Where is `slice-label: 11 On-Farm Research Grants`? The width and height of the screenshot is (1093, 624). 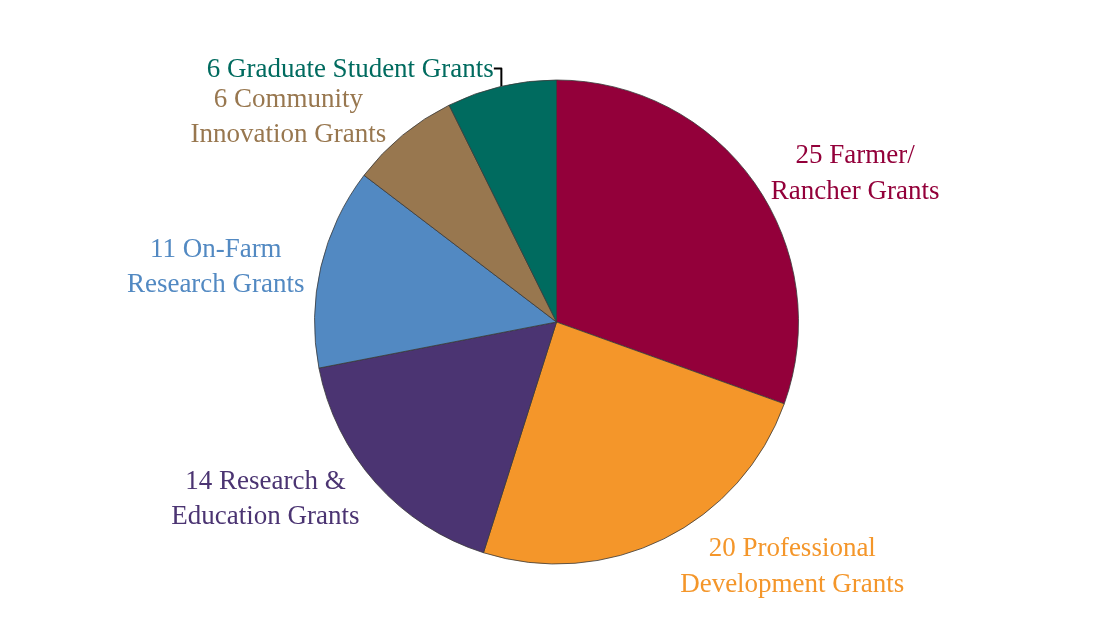 slice-label: 11 On-Farm Research Grants is located at coordinates (215, 265).